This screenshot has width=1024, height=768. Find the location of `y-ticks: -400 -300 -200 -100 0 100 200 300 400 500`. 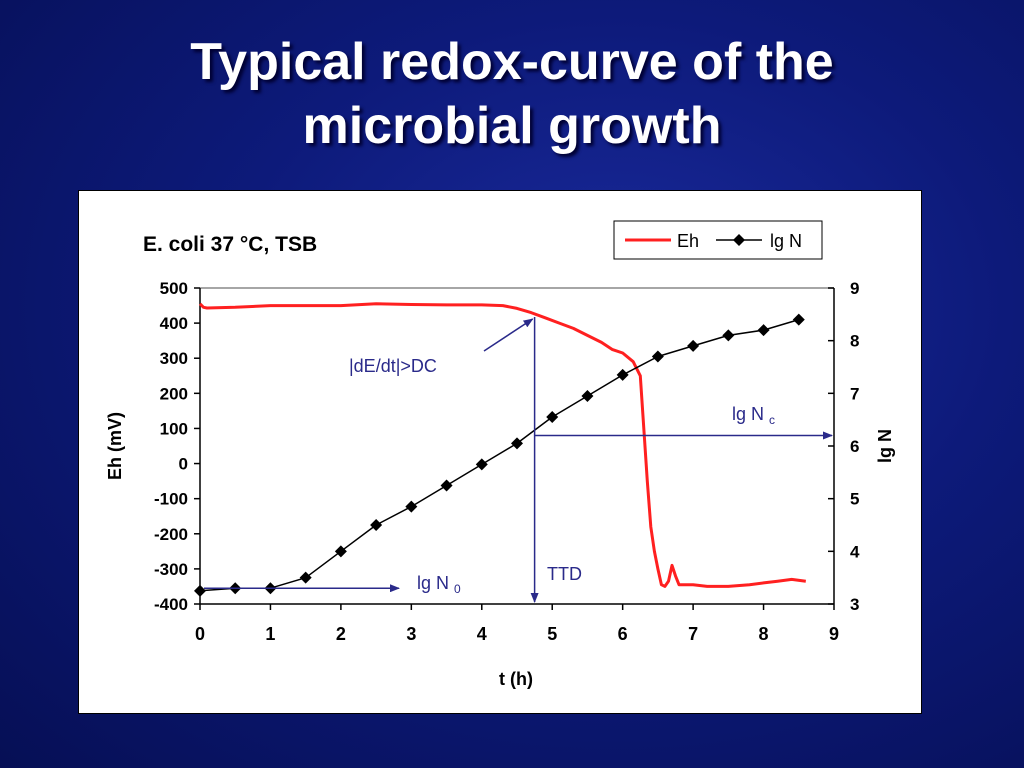

y-ticks: -400 -300 -200 -100 0 100 200 300 400 500 is located at coordinates (177, 446).